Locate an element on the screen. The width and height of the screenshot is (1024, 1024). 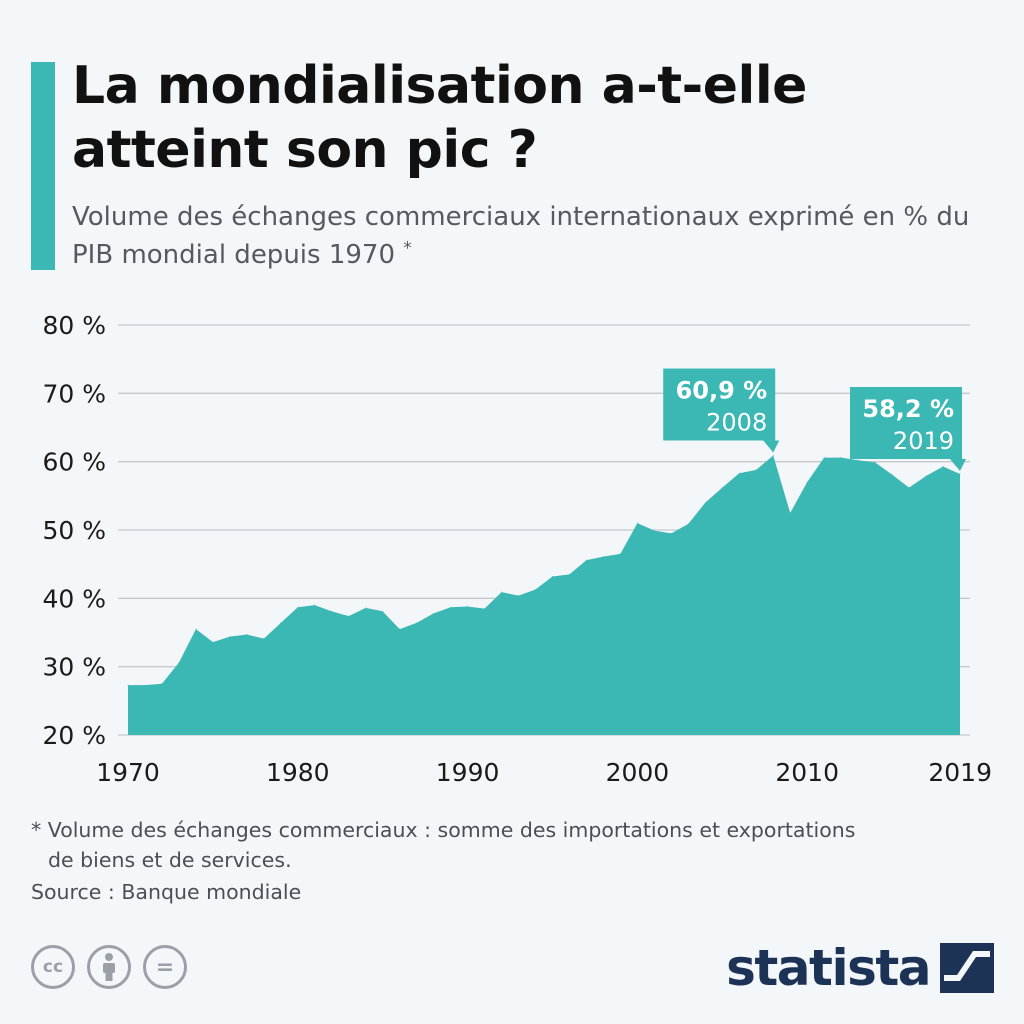
annotation-year: 2019 is located at coordinates (923, 441).